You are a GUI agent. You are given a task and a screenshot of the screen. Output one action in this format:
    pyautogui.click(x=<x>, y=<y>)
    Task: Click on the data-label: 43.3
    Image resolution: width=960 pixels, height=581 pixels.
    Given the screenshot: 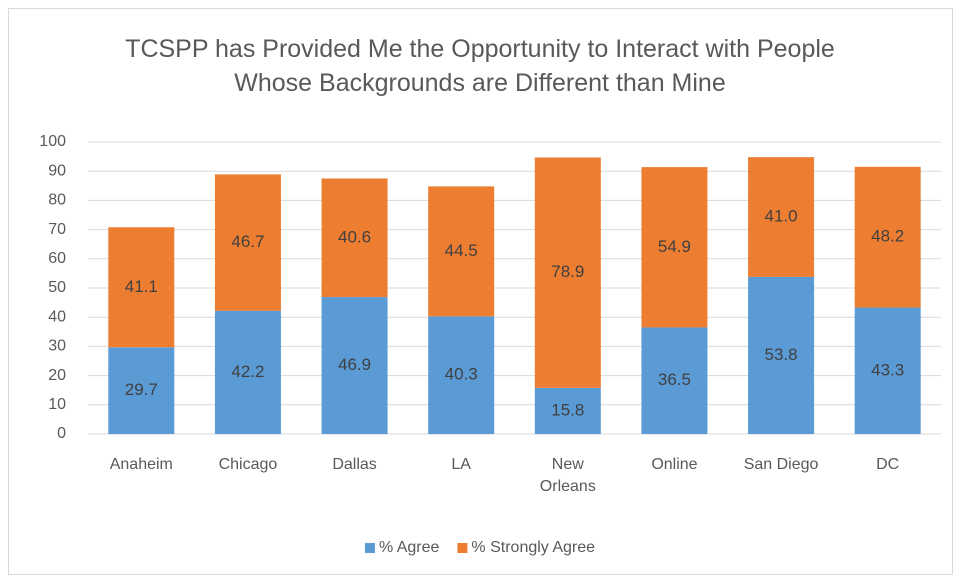 What is the action you would take?
    pyautogui.click(x=887, y=369)
    